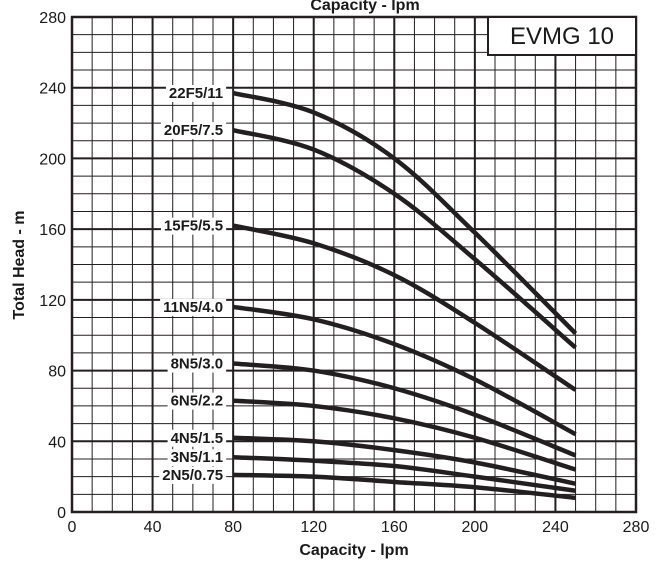  I want to click on curve-label: 6N5/2.2, so click(197, 401).